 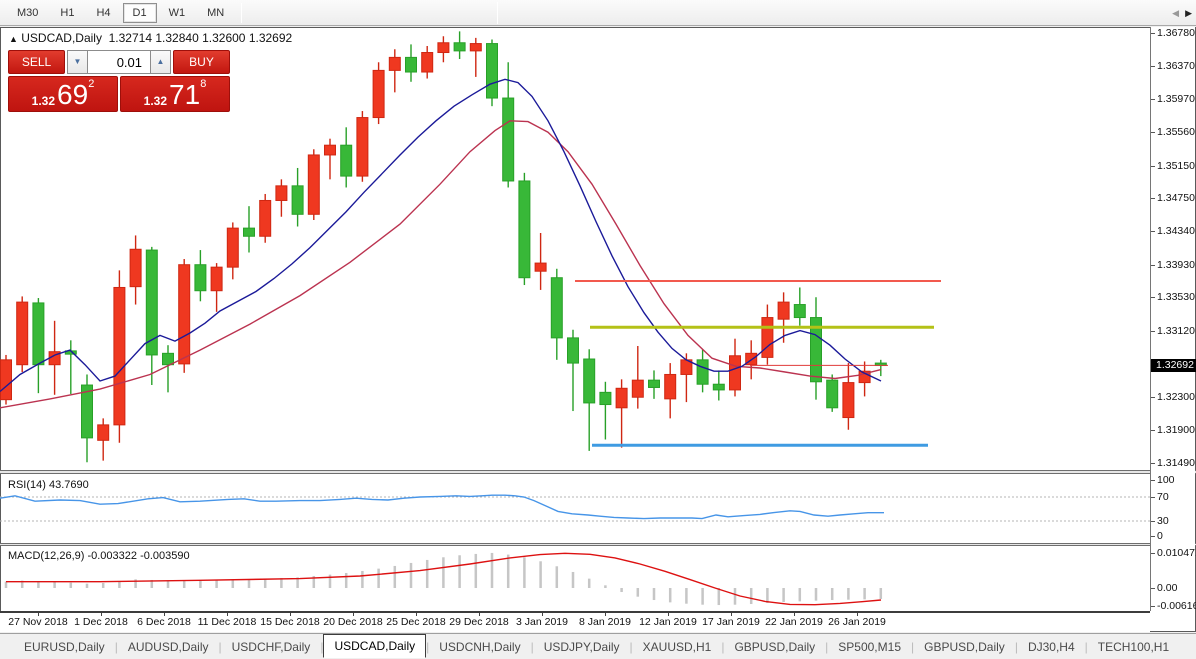 What do you see at coordinates (1188, 13) in the screenshot?
I see `scroll-right-icon: ▶` at bounding box center [1188, 13].